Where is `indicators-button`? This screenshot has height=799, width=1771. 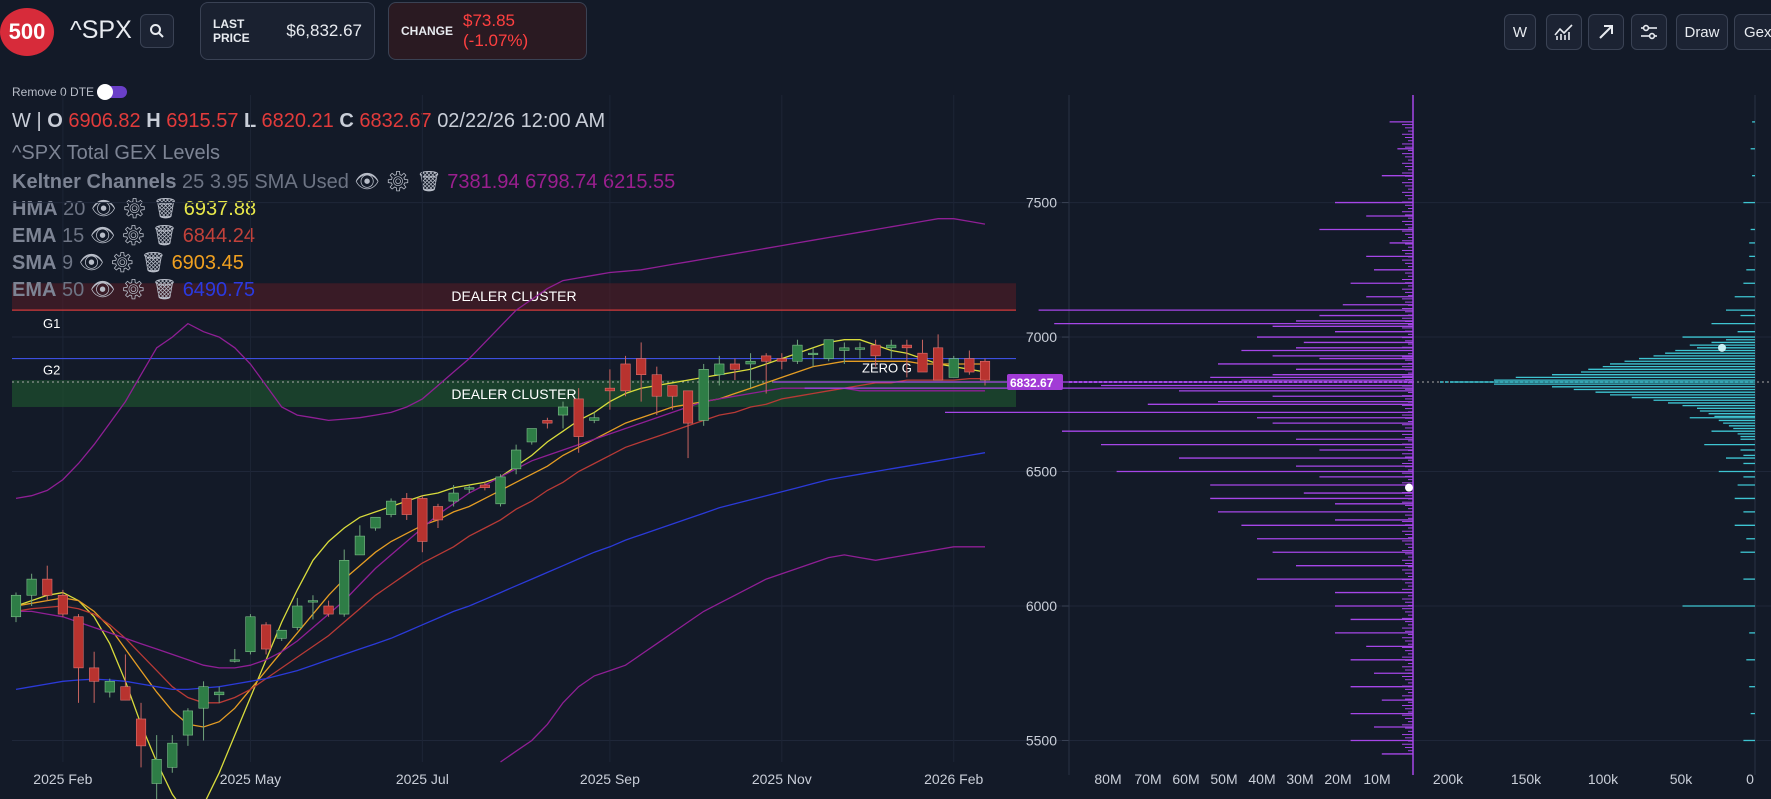
indicators-button is located at coordinates (1564, 32).